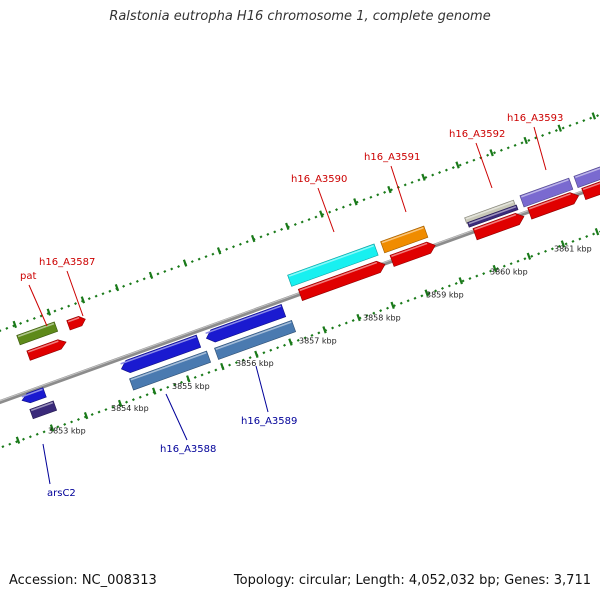  Describe the element at coordinates (319, 179) in the screenshot. I see `gene-label: h16_A3590` at that location.